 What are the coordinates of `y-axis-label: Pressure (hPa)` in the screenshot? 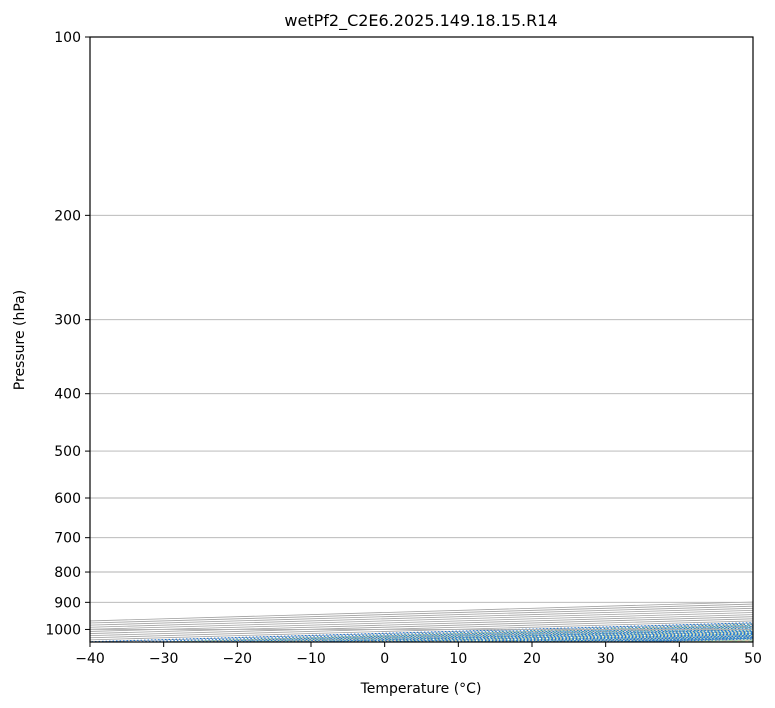 It's located at (20, 340).